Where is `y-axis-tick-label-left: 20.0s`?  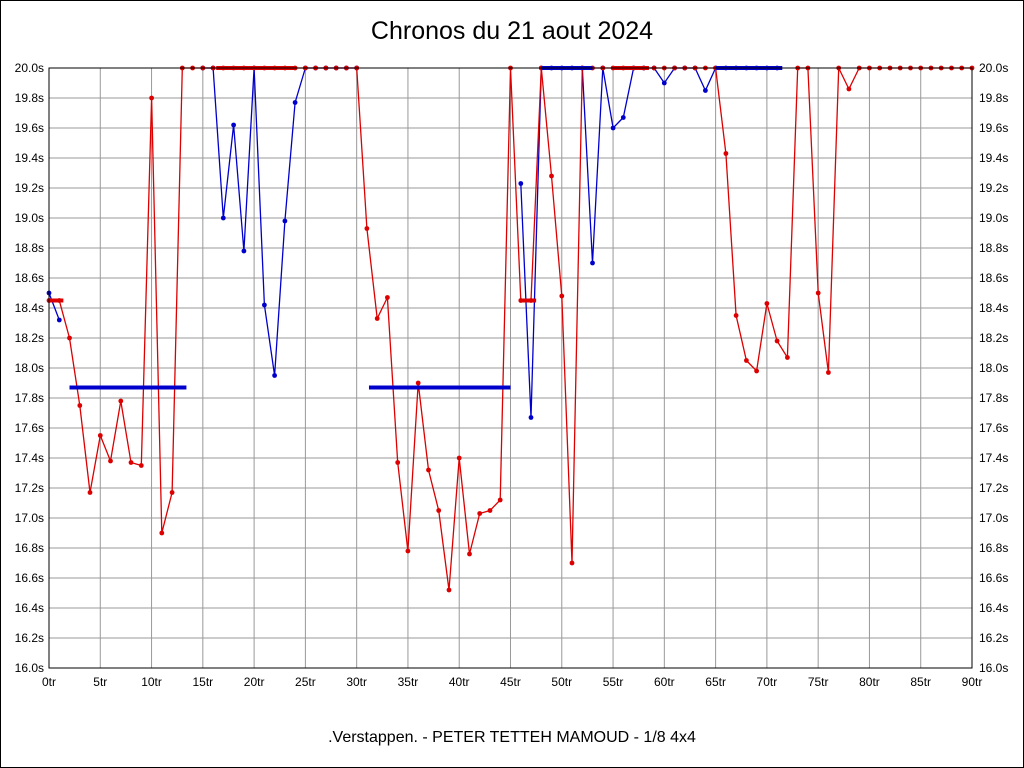 y-axis-tick-label-left: 20.0s is located at coordinates (29, 68).